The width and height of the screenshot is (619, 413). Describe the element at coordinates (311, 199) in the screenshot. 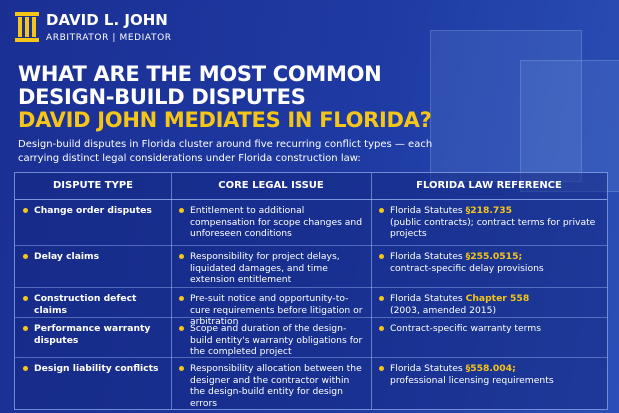

I see `header-divider` at that location.